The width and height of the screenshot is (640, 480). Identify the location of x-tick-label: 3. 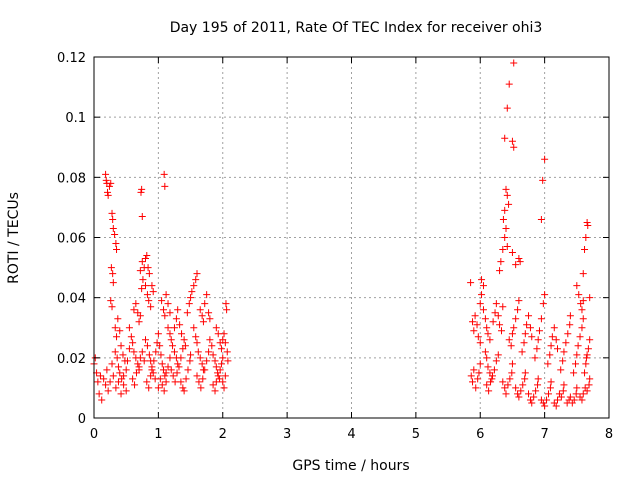
(287, 434).